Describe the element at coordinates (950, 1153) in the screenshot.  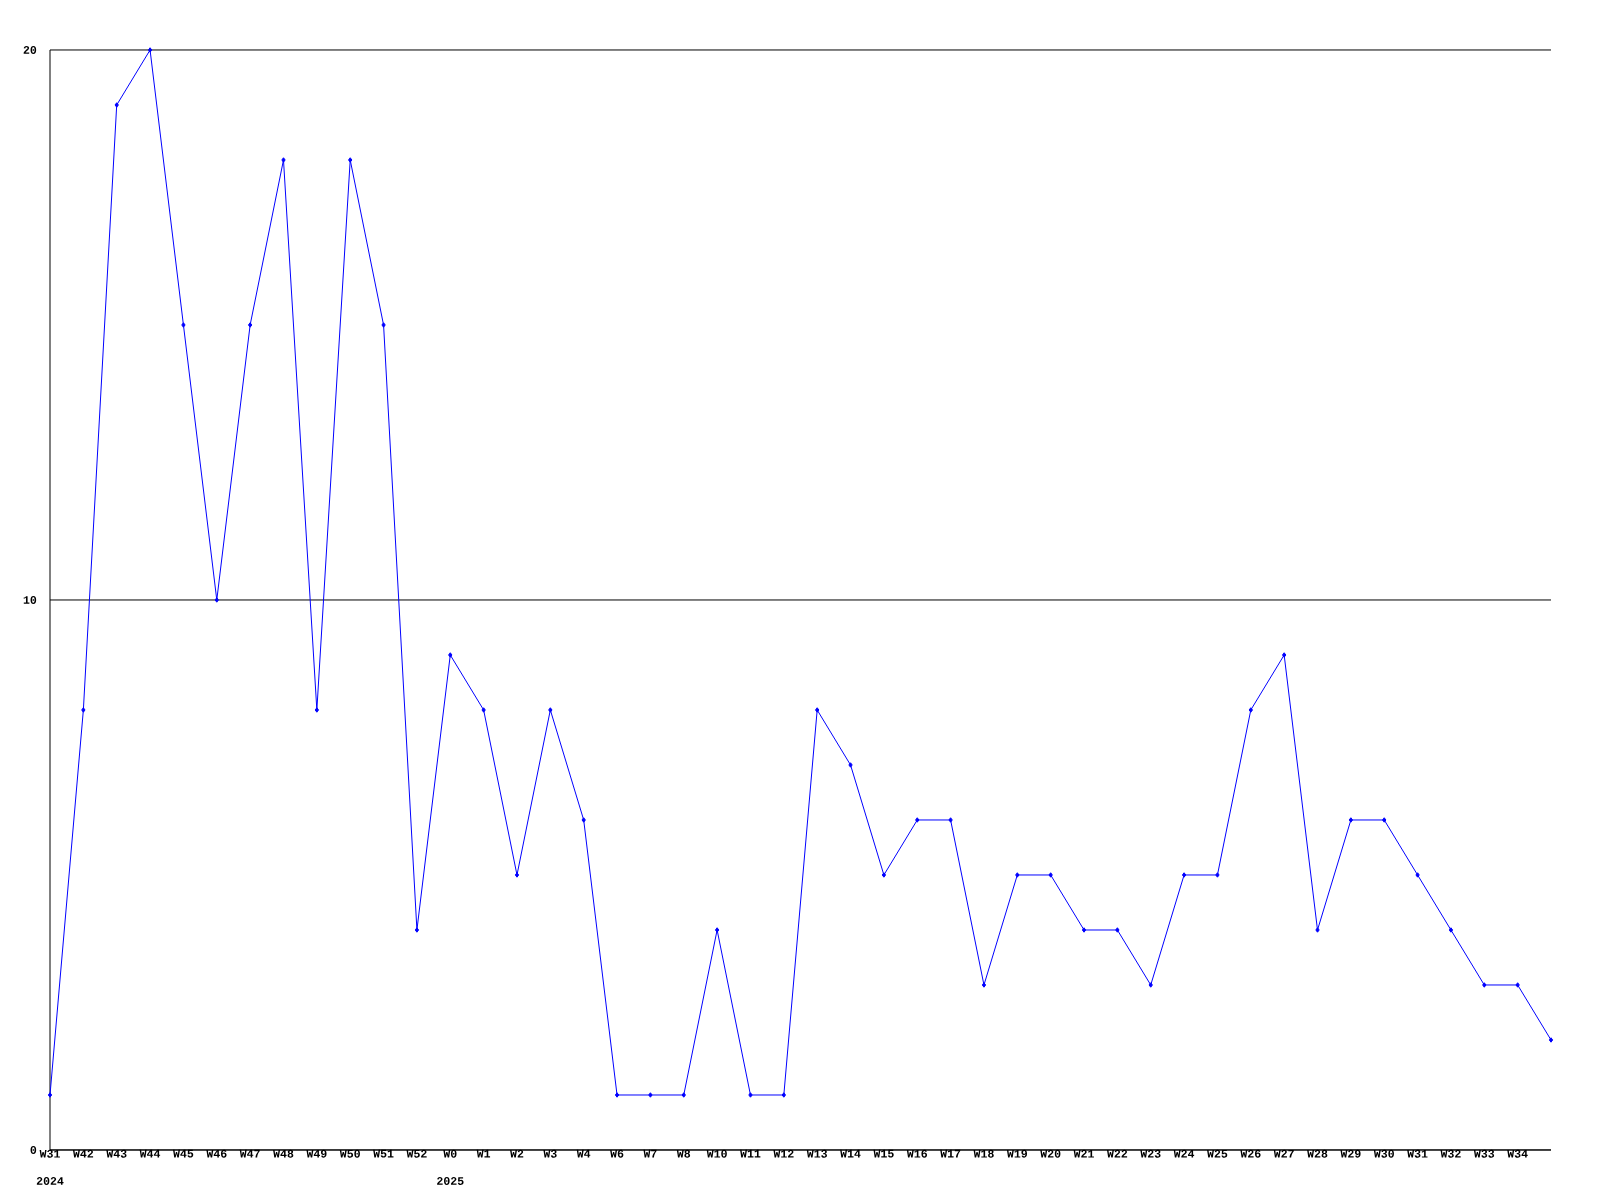
I see `x-tick-label: W17` at that location.